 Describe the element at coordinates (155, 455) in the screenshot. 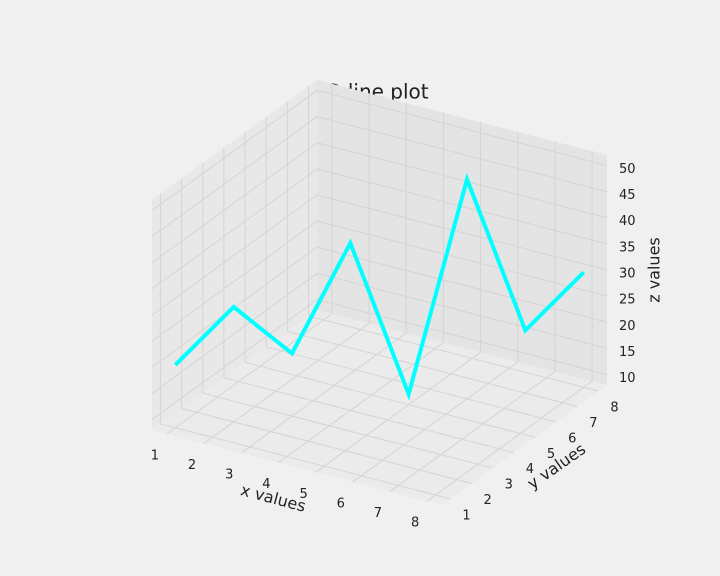

I see `x-tick-label: 1` at that location.